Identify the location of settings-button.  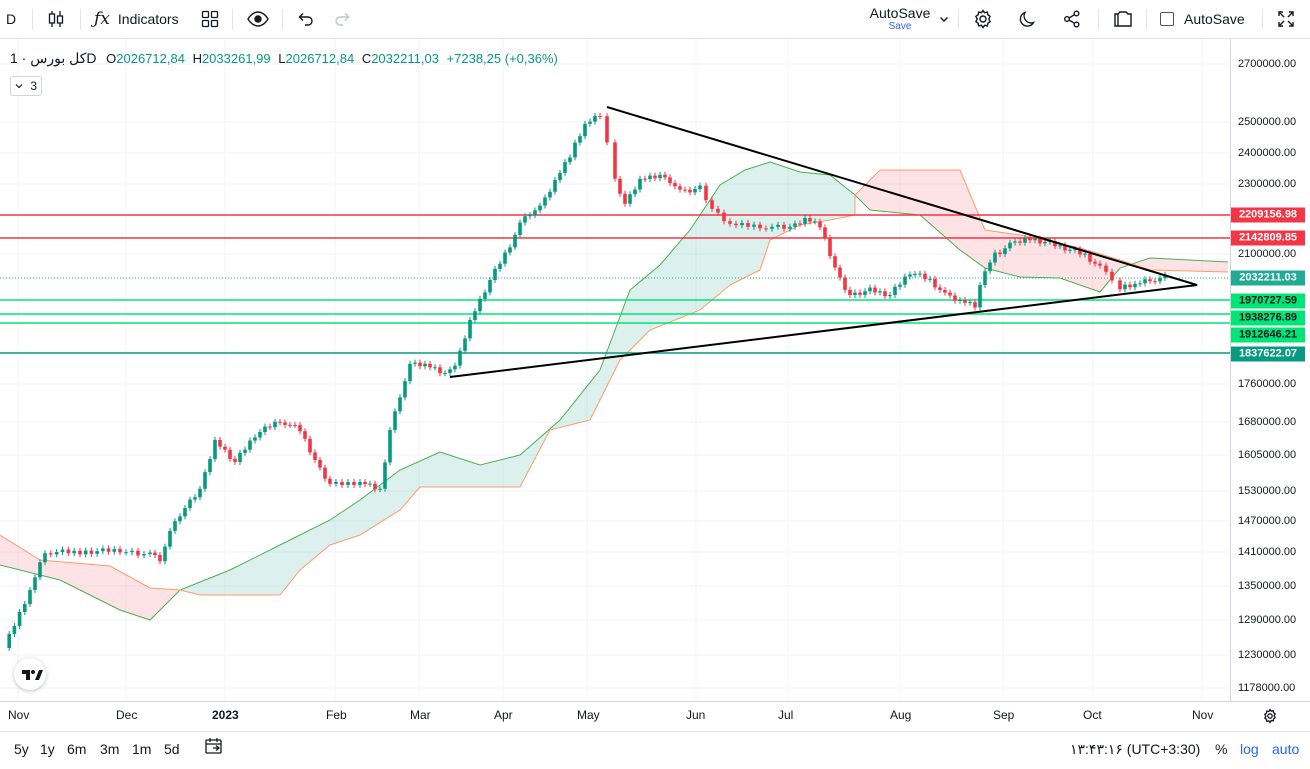
(983, 19).